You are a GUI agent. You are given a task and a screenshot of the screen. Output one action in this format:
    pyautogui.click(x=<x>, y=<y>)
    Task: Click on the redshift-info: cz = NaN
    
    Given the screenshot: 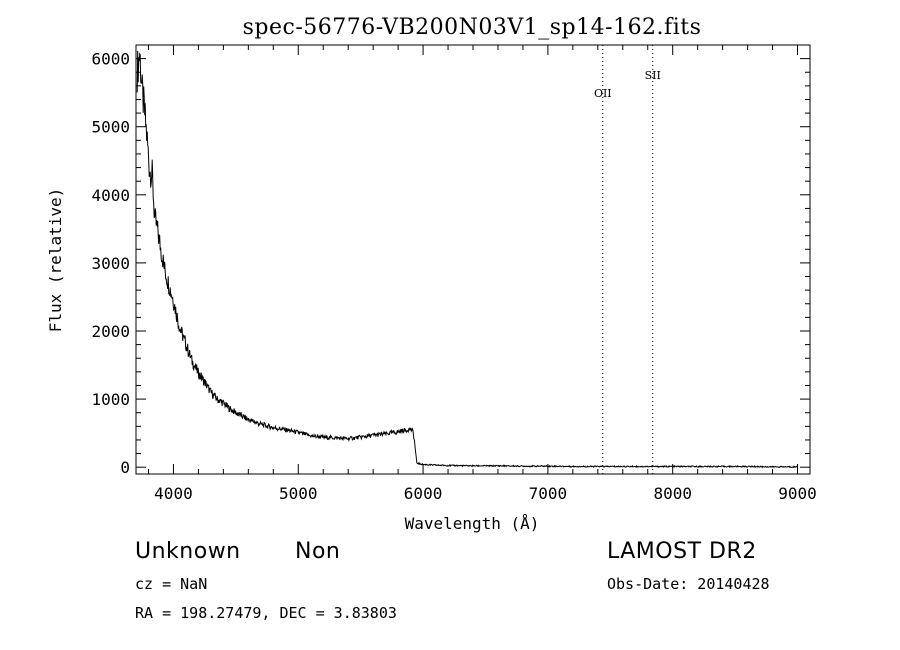 What is the action you would take?
    pyautogui.click(x=171, y=584)
    